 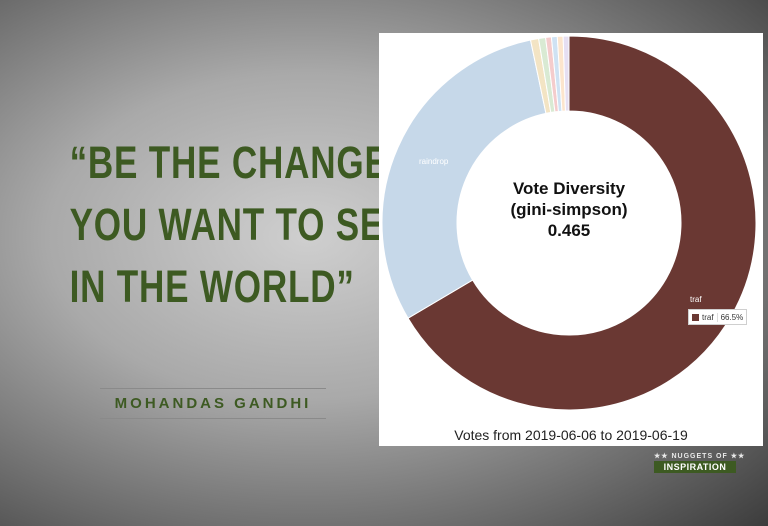 I want to click on chart-tooltip: traf 66.5%, so click(x=718, y=317).